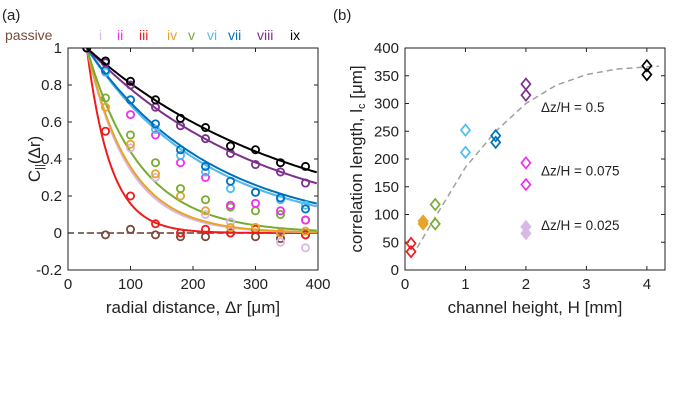 Image resolution: width=691 pixels, height=402 pixels. I want to click on panel-a-legend-entry: ix, so click(295, 35).